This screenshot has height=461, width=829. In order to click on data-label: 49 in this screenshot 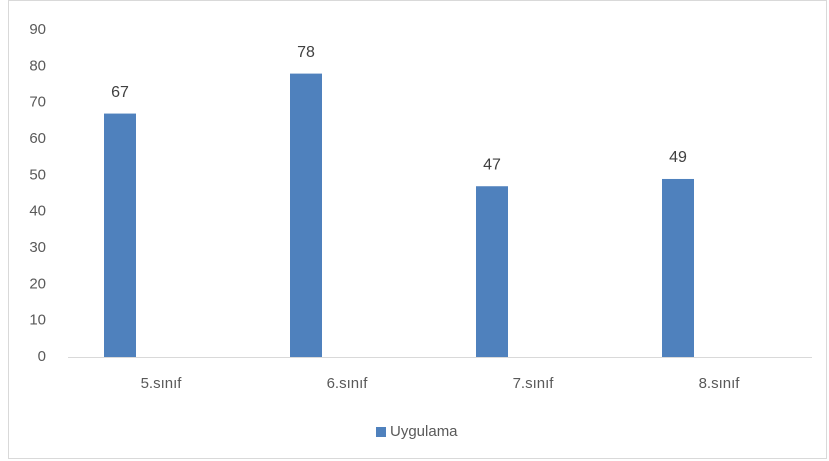, I will do `click(678, 157)`.